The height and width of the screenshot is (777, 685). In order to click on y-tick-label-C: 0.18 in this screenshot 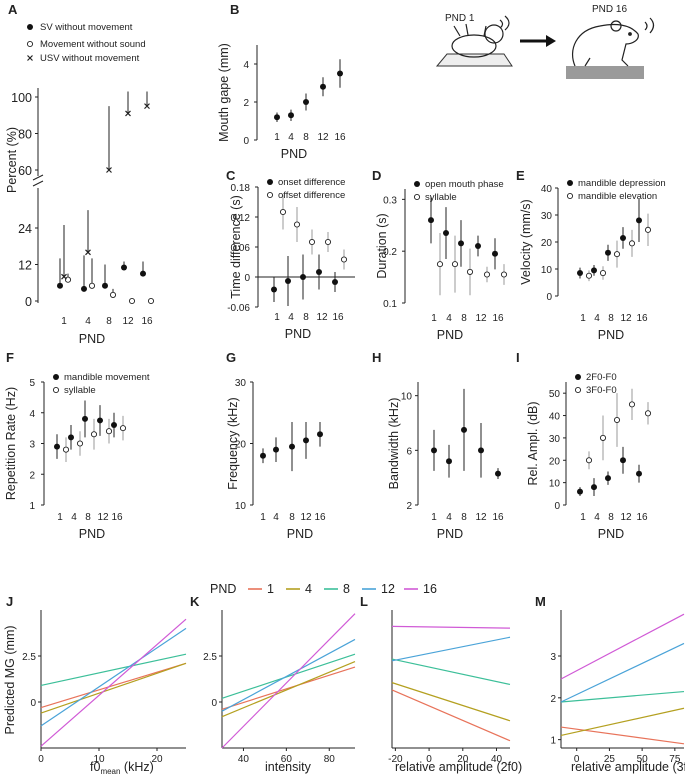, I will do `click(241, 188)`.